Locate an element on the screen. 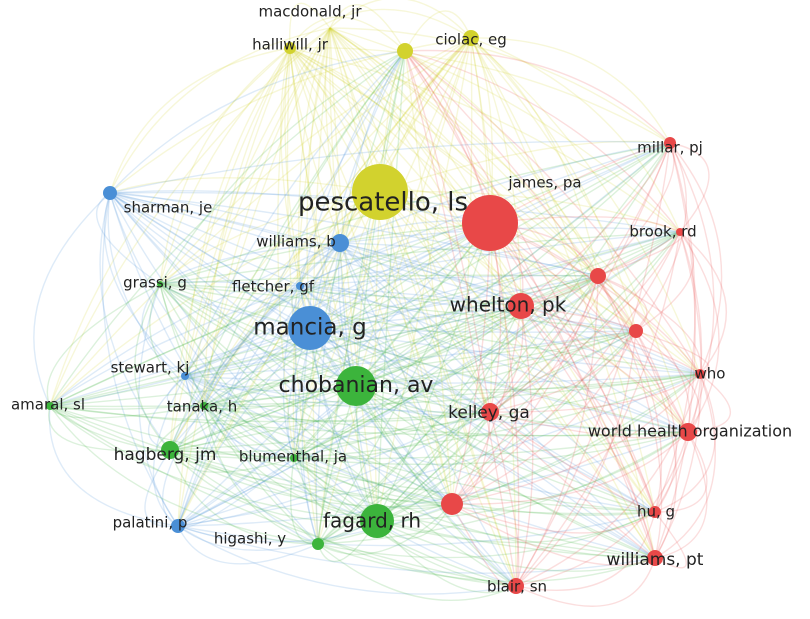  node-label: world health organization is located at coordinates (690, 431).